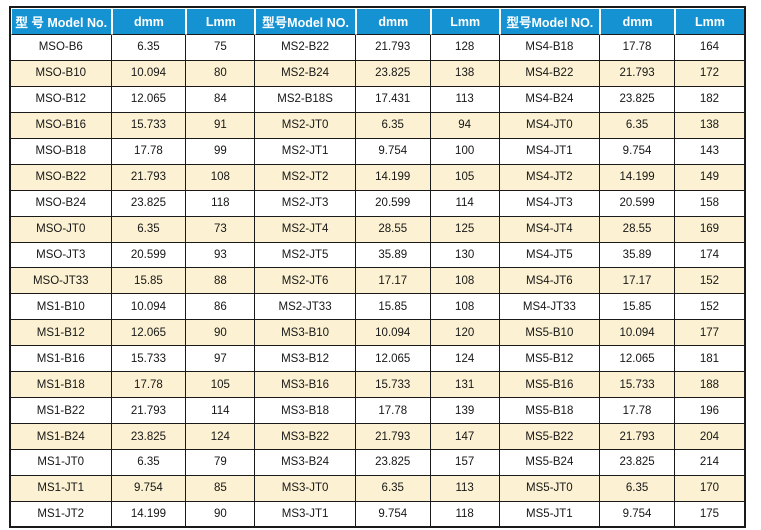 This screenshot has height=530, width=761. What do you see at coordinates (221, 151) in the screenshot?
I see `lmm-cell: 99` at bounding box center [221, 151].